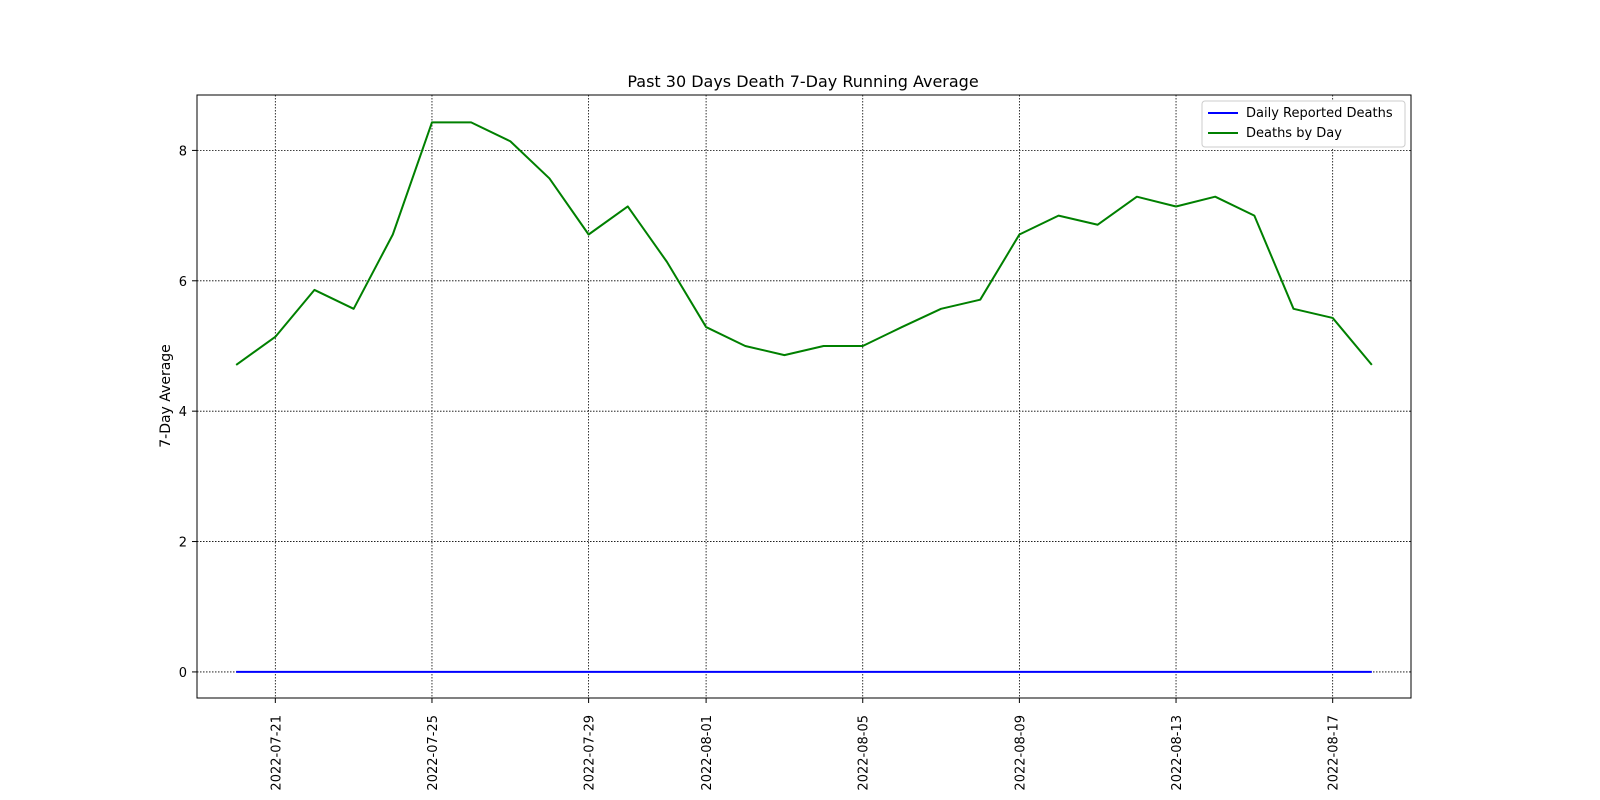  Describe the element at coordinates (802, 81) in the screenshot. I see `chart-title: Past 30 Days Death 7-Day Running Average` at that location.